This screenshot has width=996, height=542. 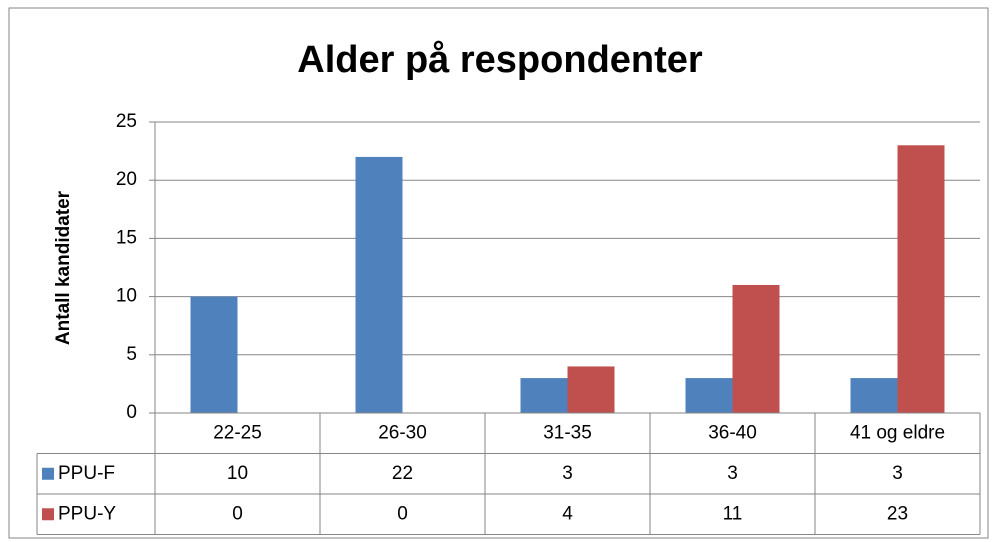 I want to click on y-tick-label: 0, so click(x=131, y=412).